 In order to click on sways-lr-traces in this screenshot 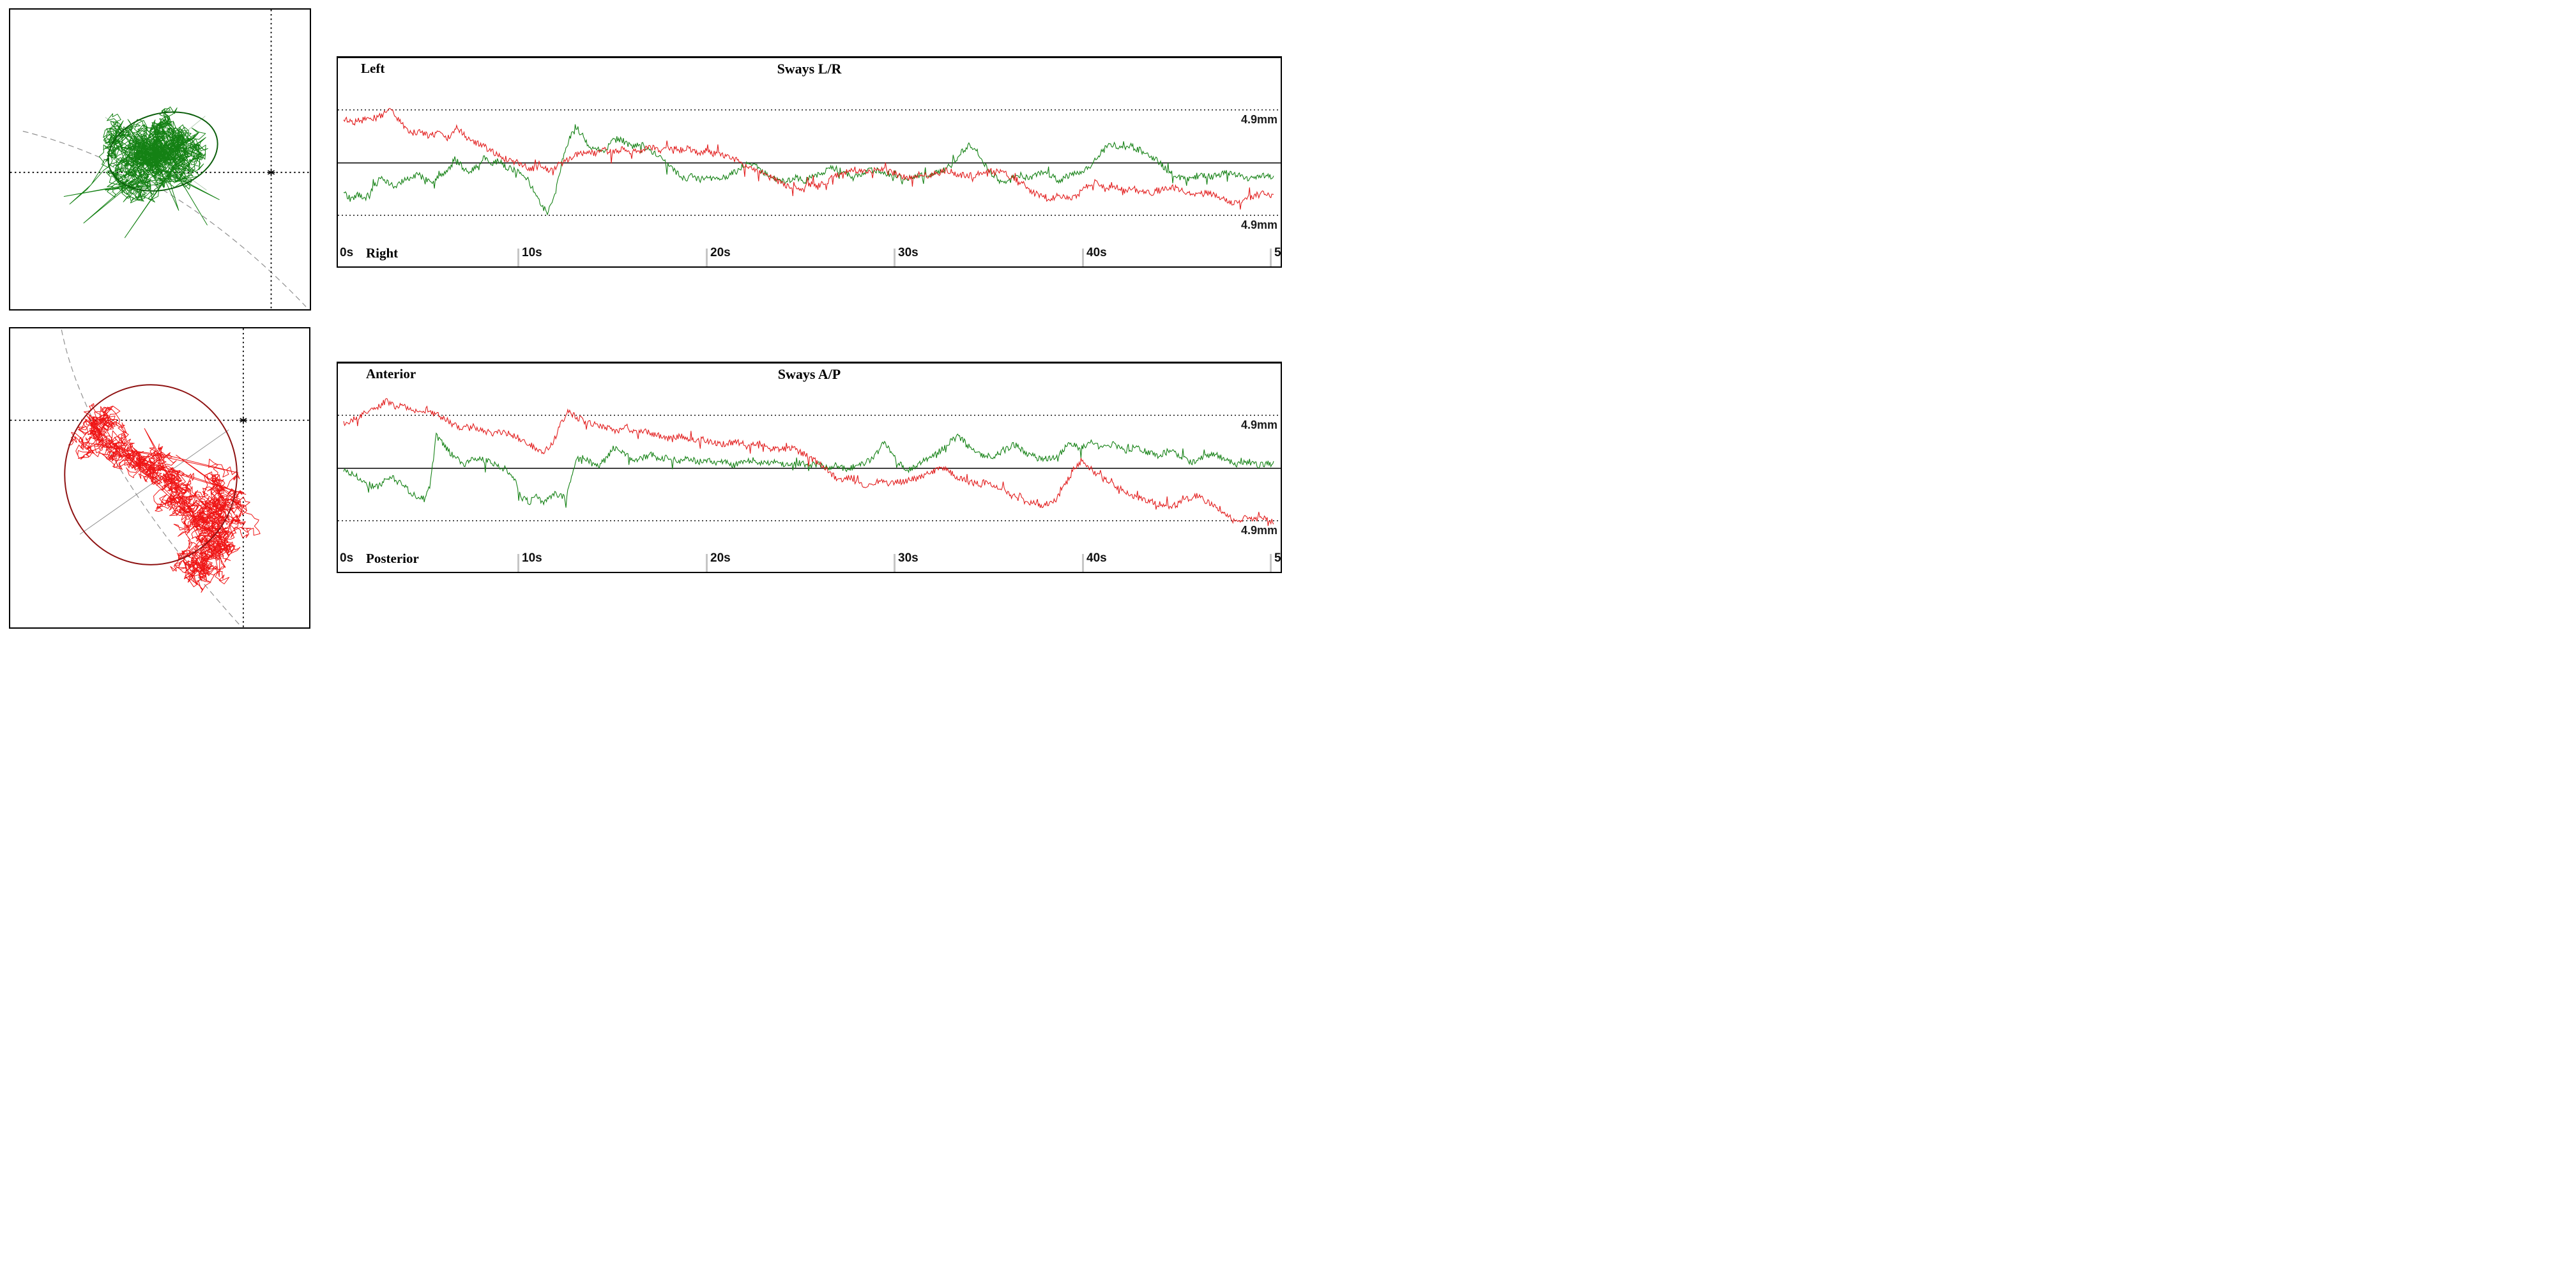, I will do `click(808, 162)`.